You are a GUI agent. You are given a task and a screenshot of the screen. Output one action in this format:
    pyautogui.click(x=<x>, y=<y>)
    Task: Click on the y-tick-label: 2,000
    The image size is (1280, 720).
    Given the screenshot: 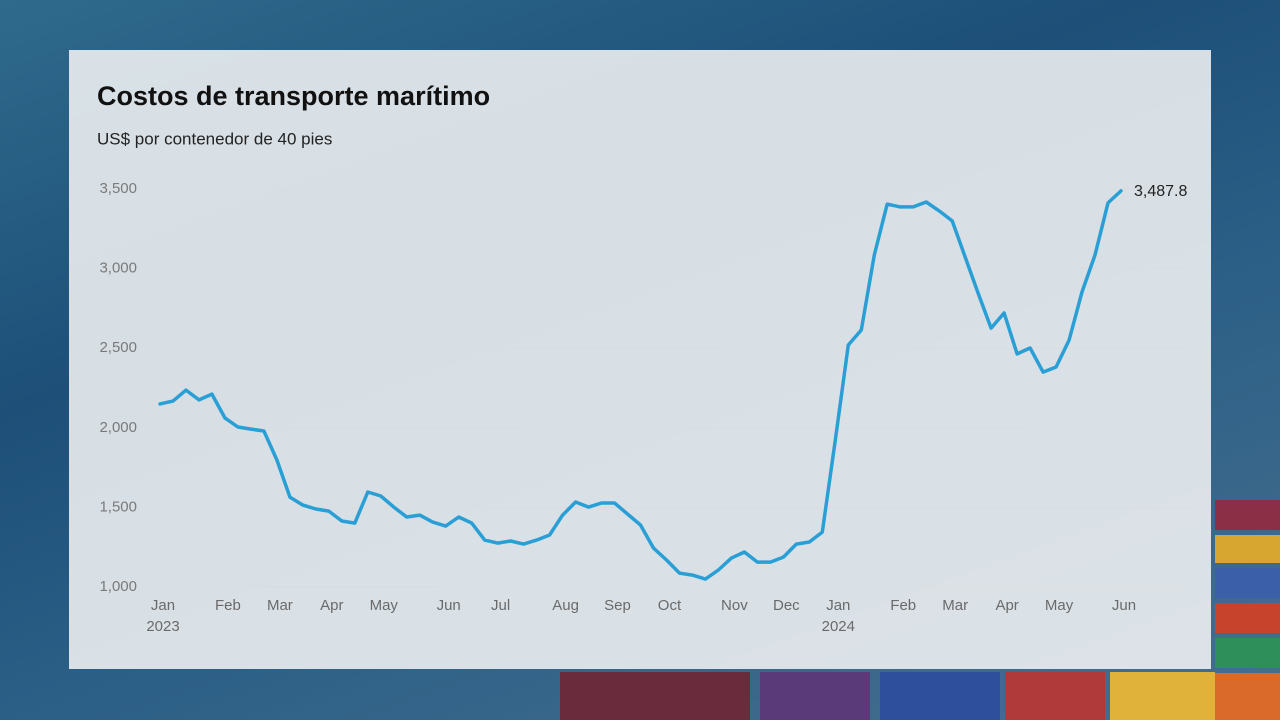 What is the action you would take?
    pyautogui.click(x=118, y=427)
    